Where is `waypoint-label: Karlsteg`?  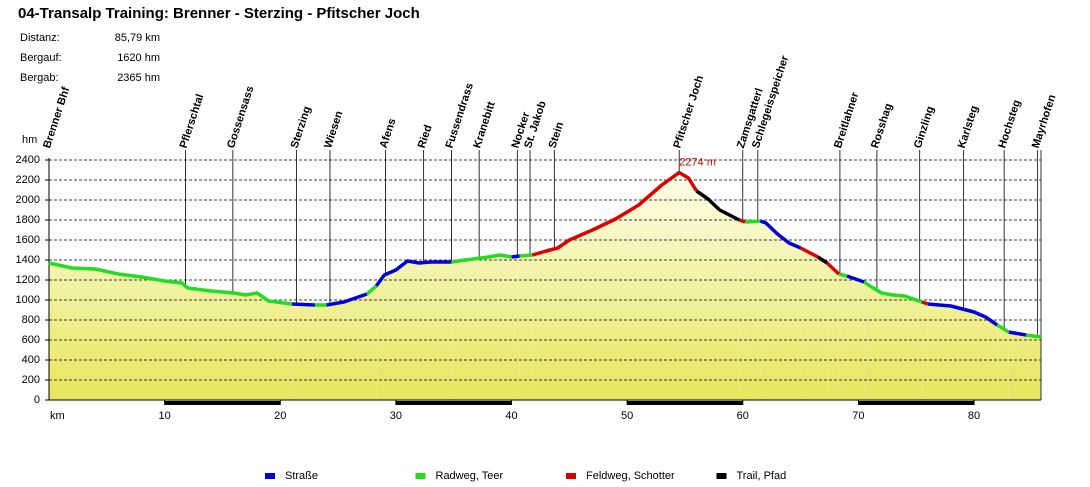 waypoint-label: Karlsteg is located at coordinates (968, 127).